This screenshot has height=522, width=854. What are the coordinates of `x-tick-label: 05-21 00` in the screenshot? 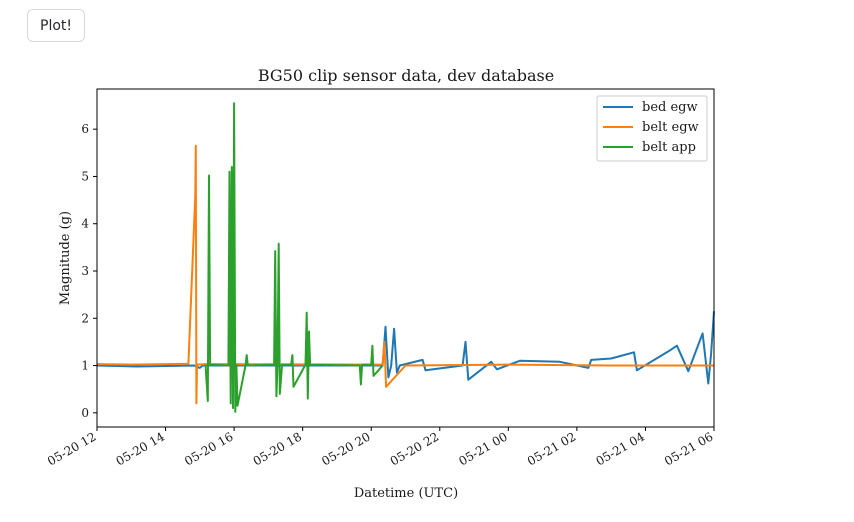 It's located at (482, 448).